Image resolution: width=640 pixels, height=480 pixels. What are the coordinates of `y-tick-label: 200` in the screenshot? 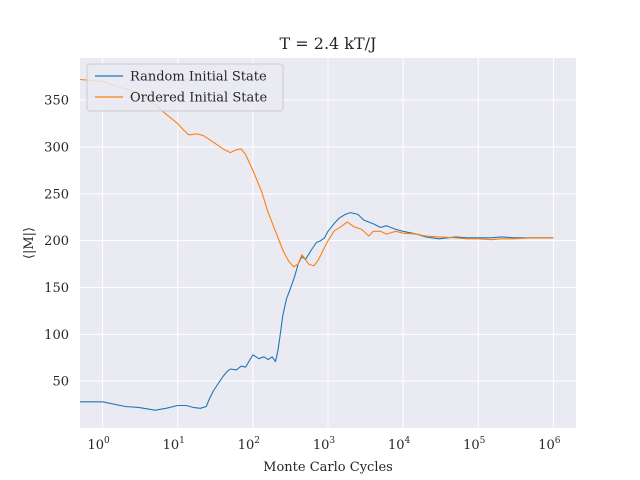 It's located at (56, 241).